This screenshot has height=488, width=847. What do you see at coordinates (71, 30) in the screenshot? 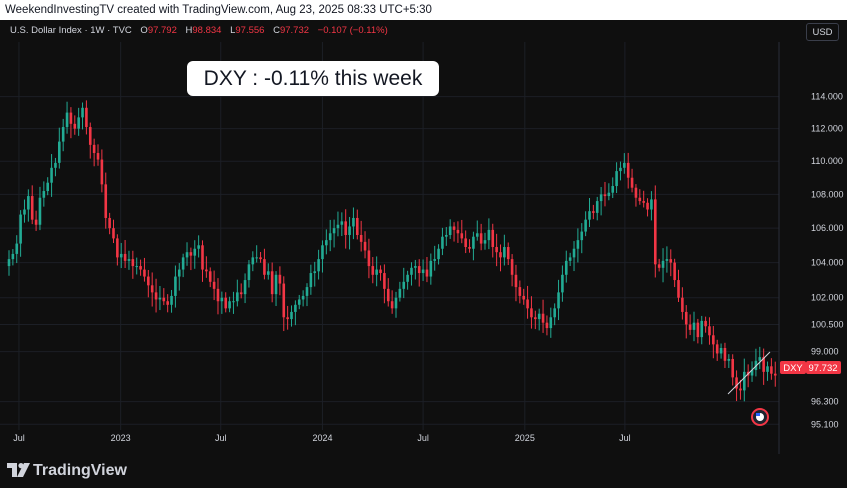
I see `symbol-name: U.S. Dollar Index · 1W · TVC` at bounding box center [71, 30].